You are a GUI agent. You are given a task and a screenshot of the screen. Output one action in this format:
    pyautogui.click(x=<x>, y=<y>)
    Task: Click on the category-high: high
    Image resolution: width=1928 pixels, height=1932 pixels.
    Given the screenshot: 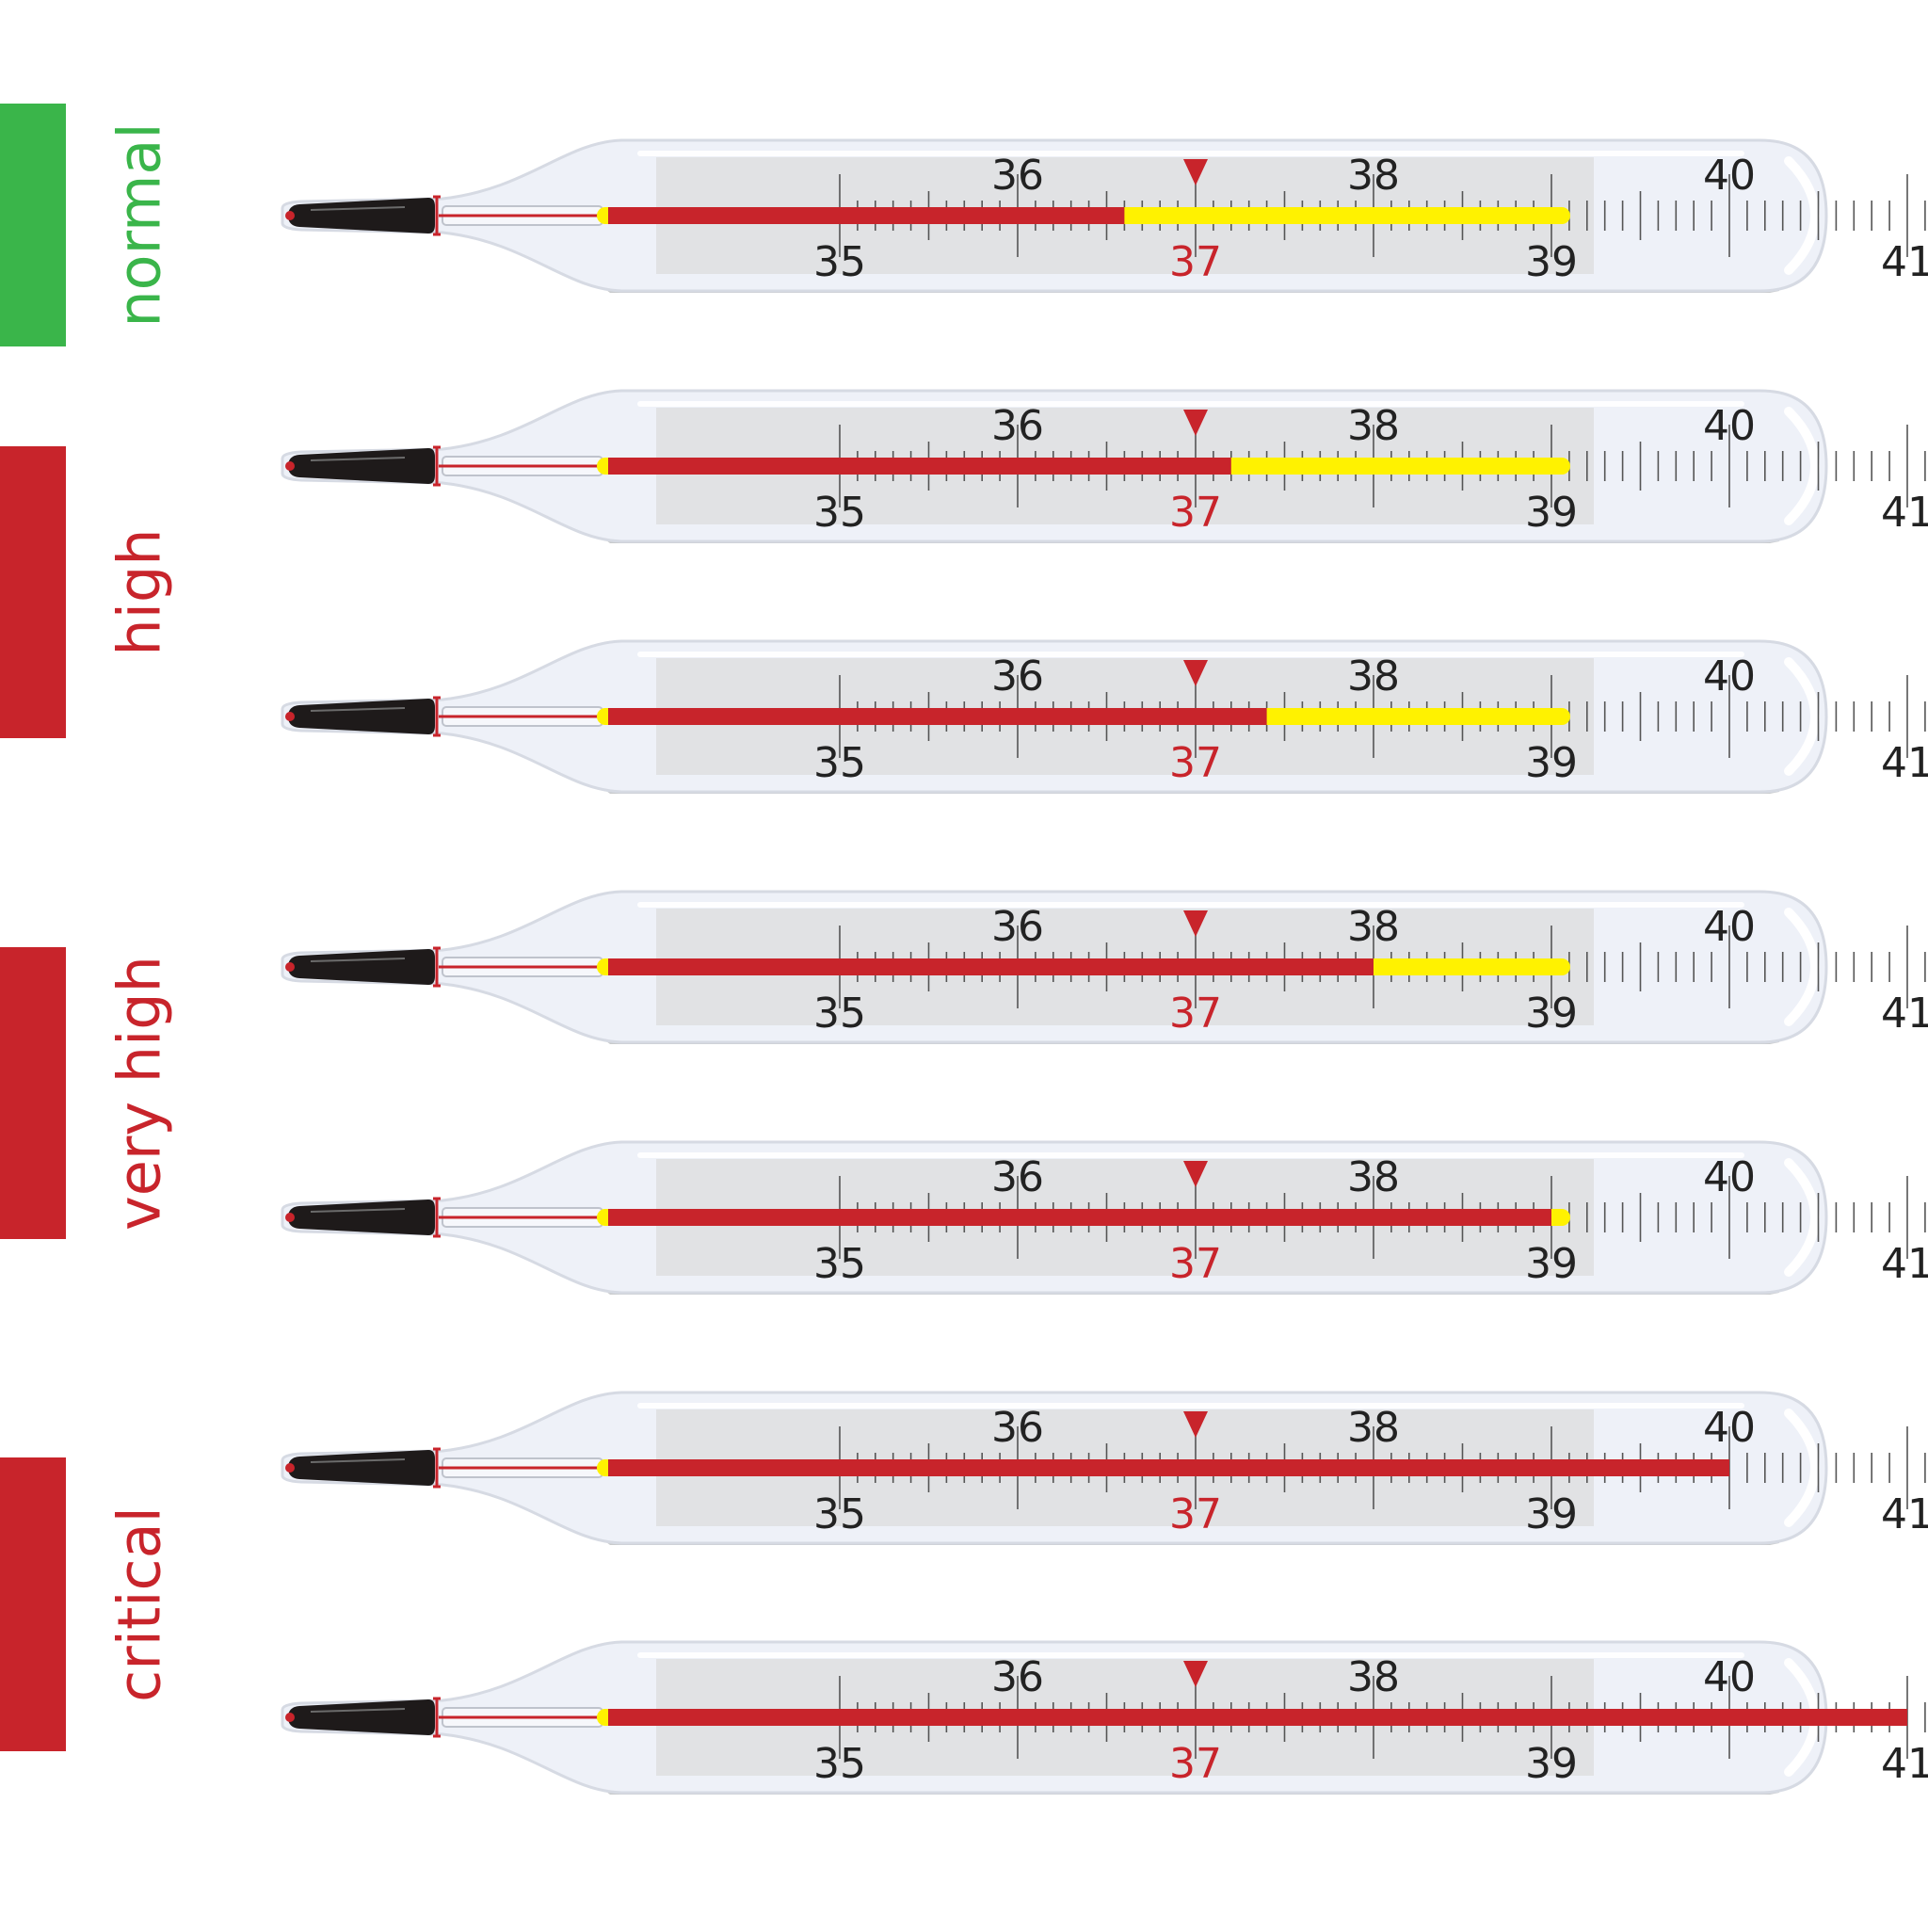 What is the action you would take?
    pyautogui.click(x=87, y=592)
    